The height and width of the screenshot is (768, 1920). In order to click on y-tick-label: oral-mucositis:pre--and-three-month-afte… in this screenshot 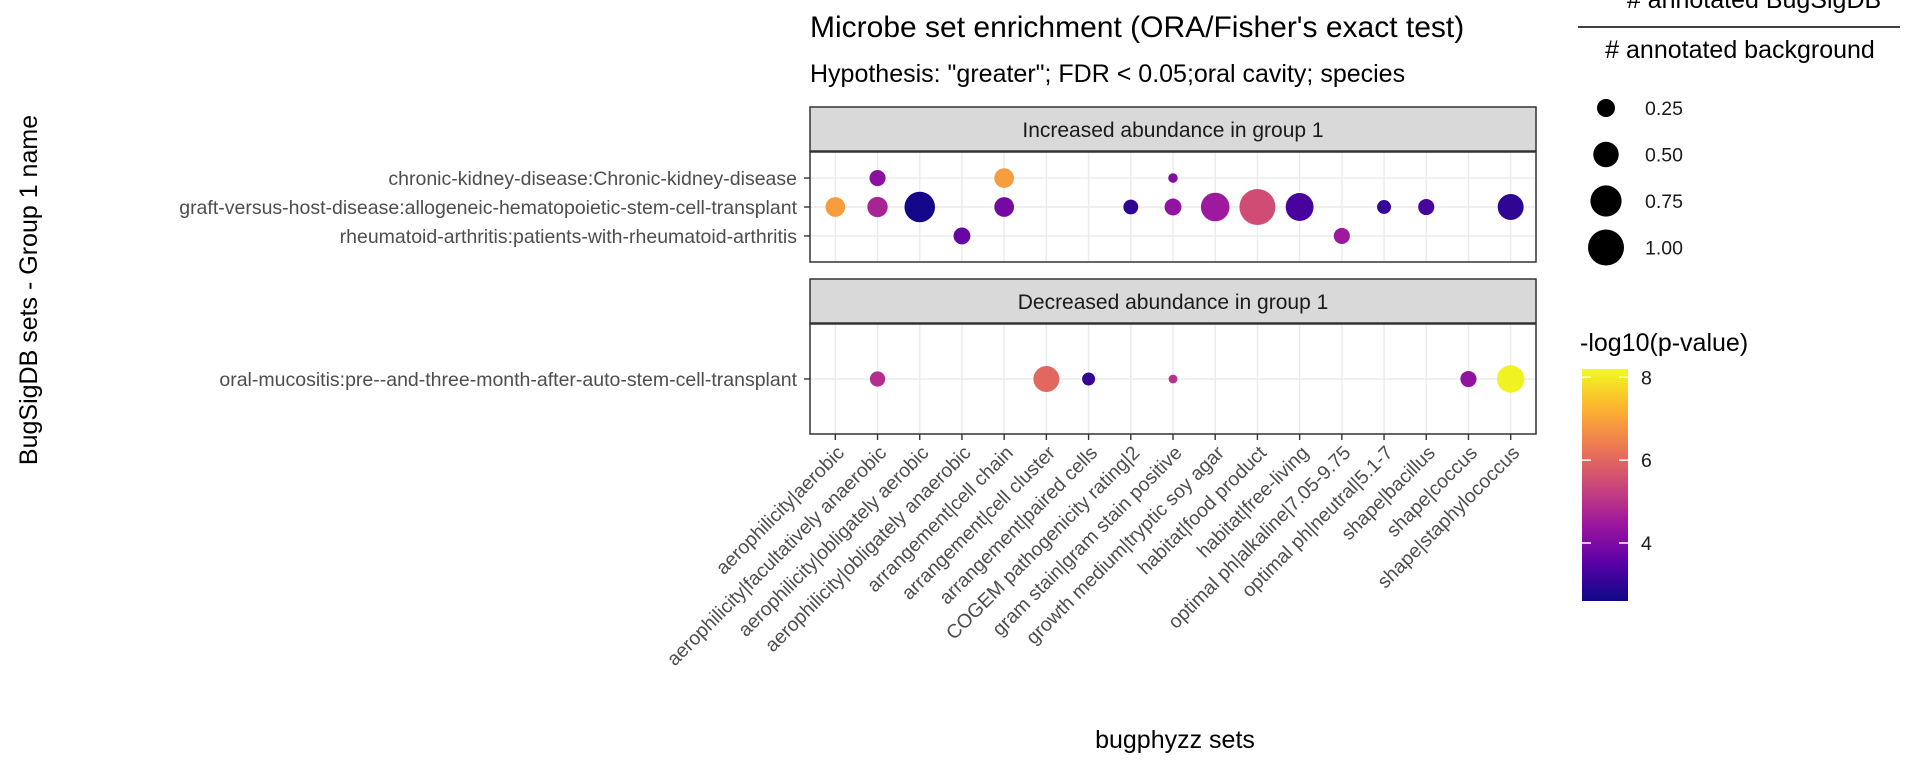, I will do `click(508, 380)`.